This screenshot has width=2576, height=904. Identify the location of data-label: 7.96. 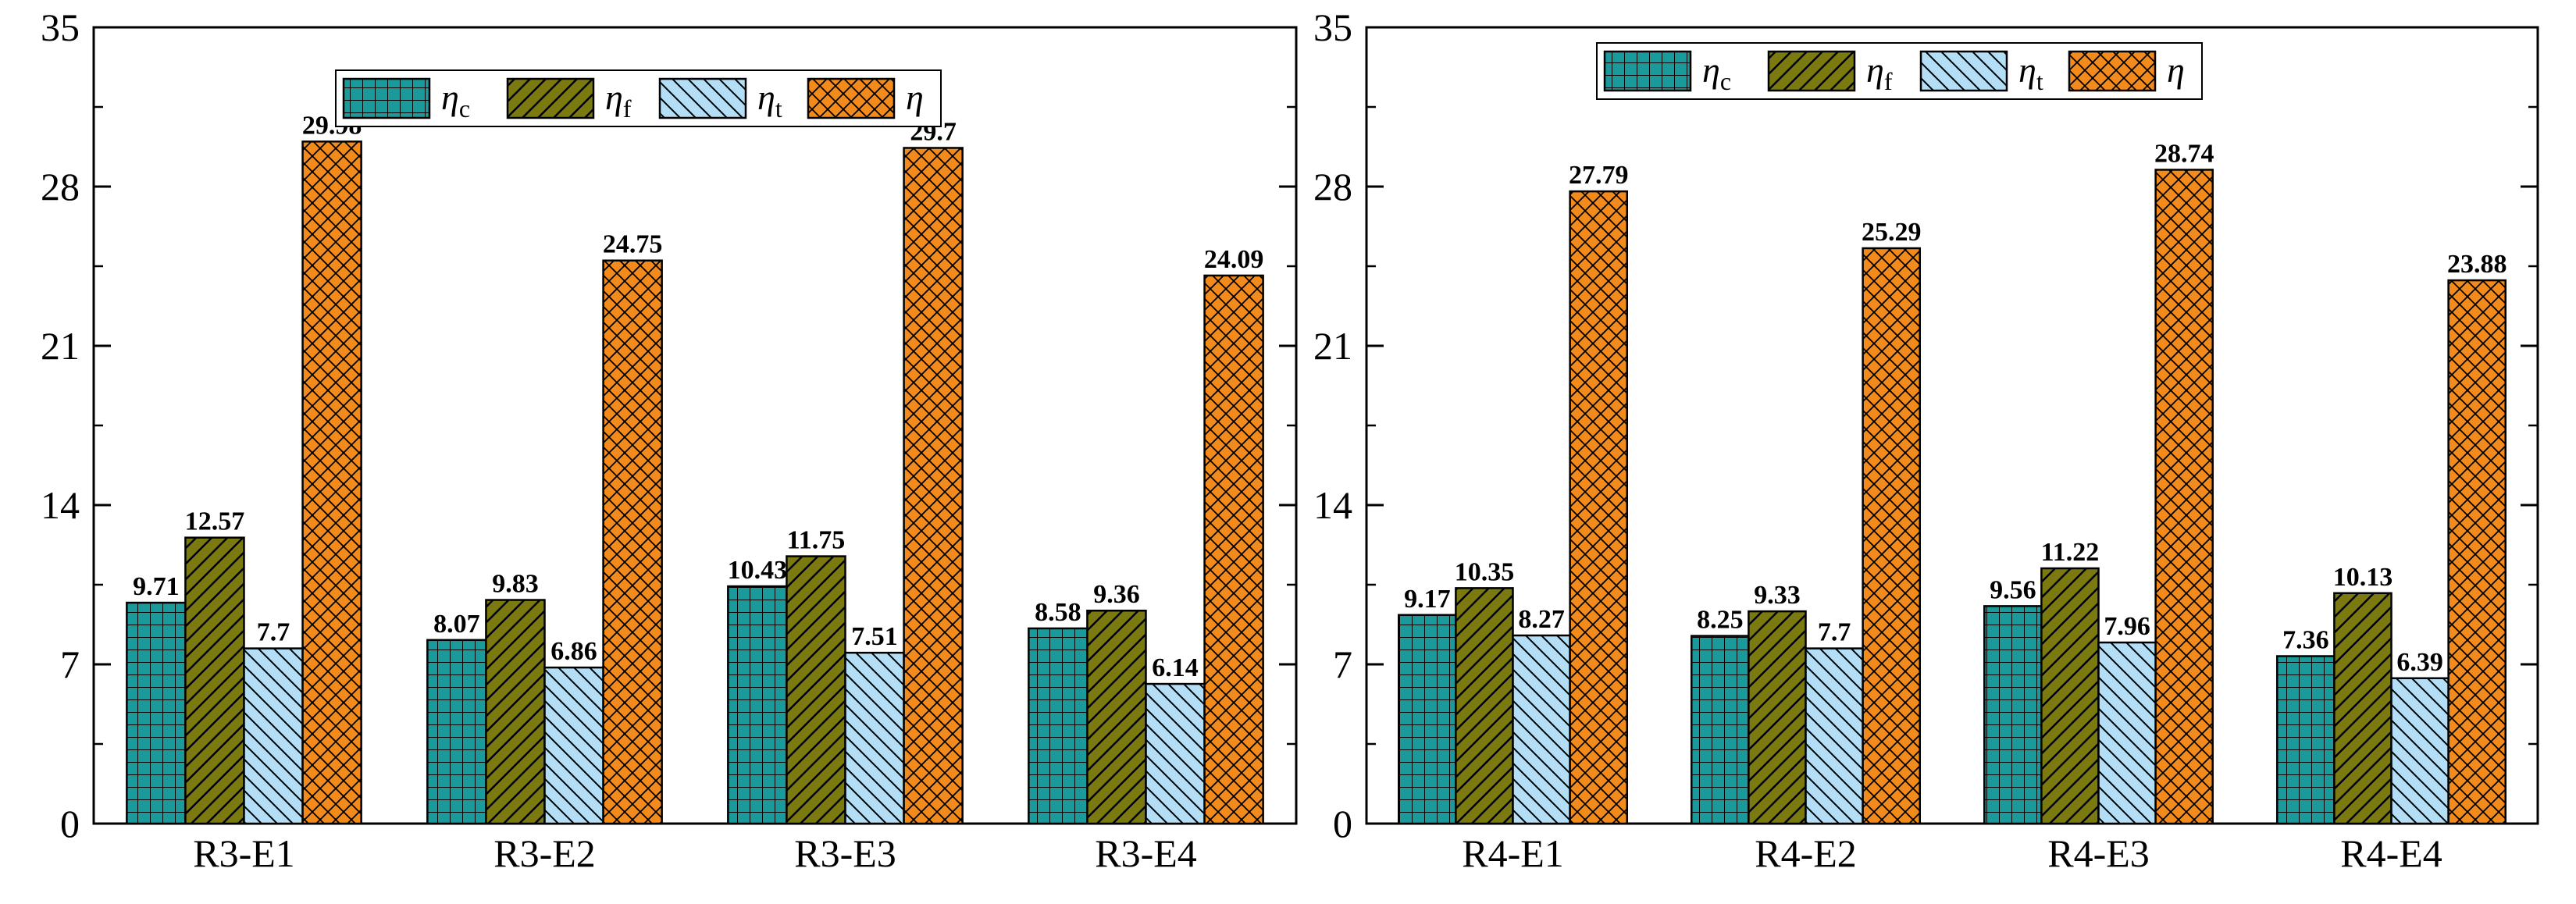
(2127, 626).